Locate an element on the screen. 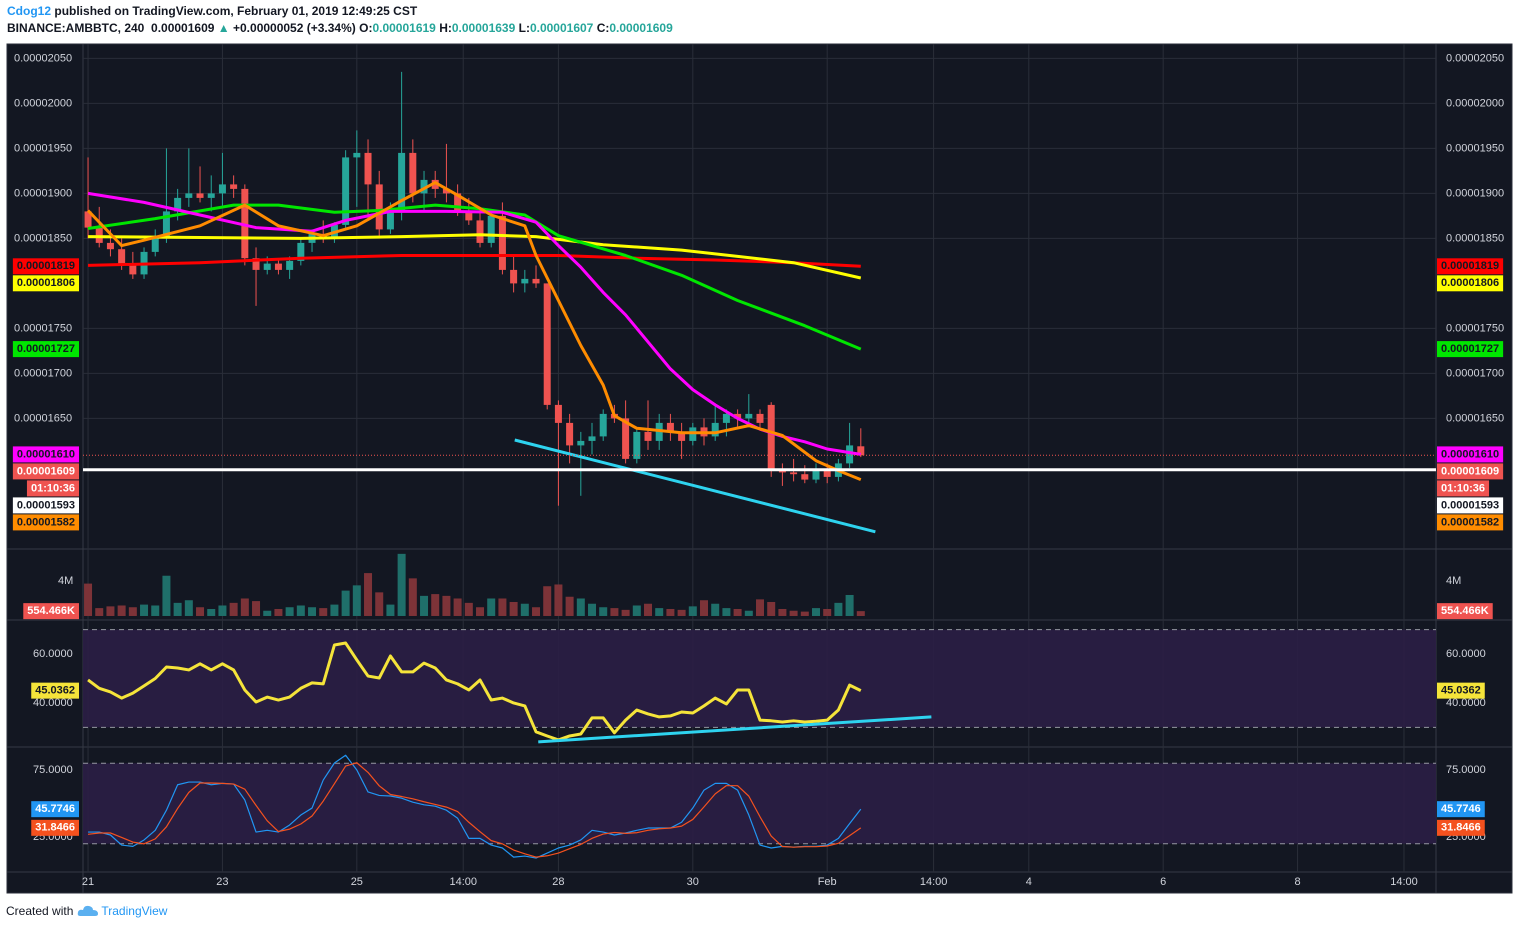  price-label: 0.00001593 is located at coordinates (45, 505).